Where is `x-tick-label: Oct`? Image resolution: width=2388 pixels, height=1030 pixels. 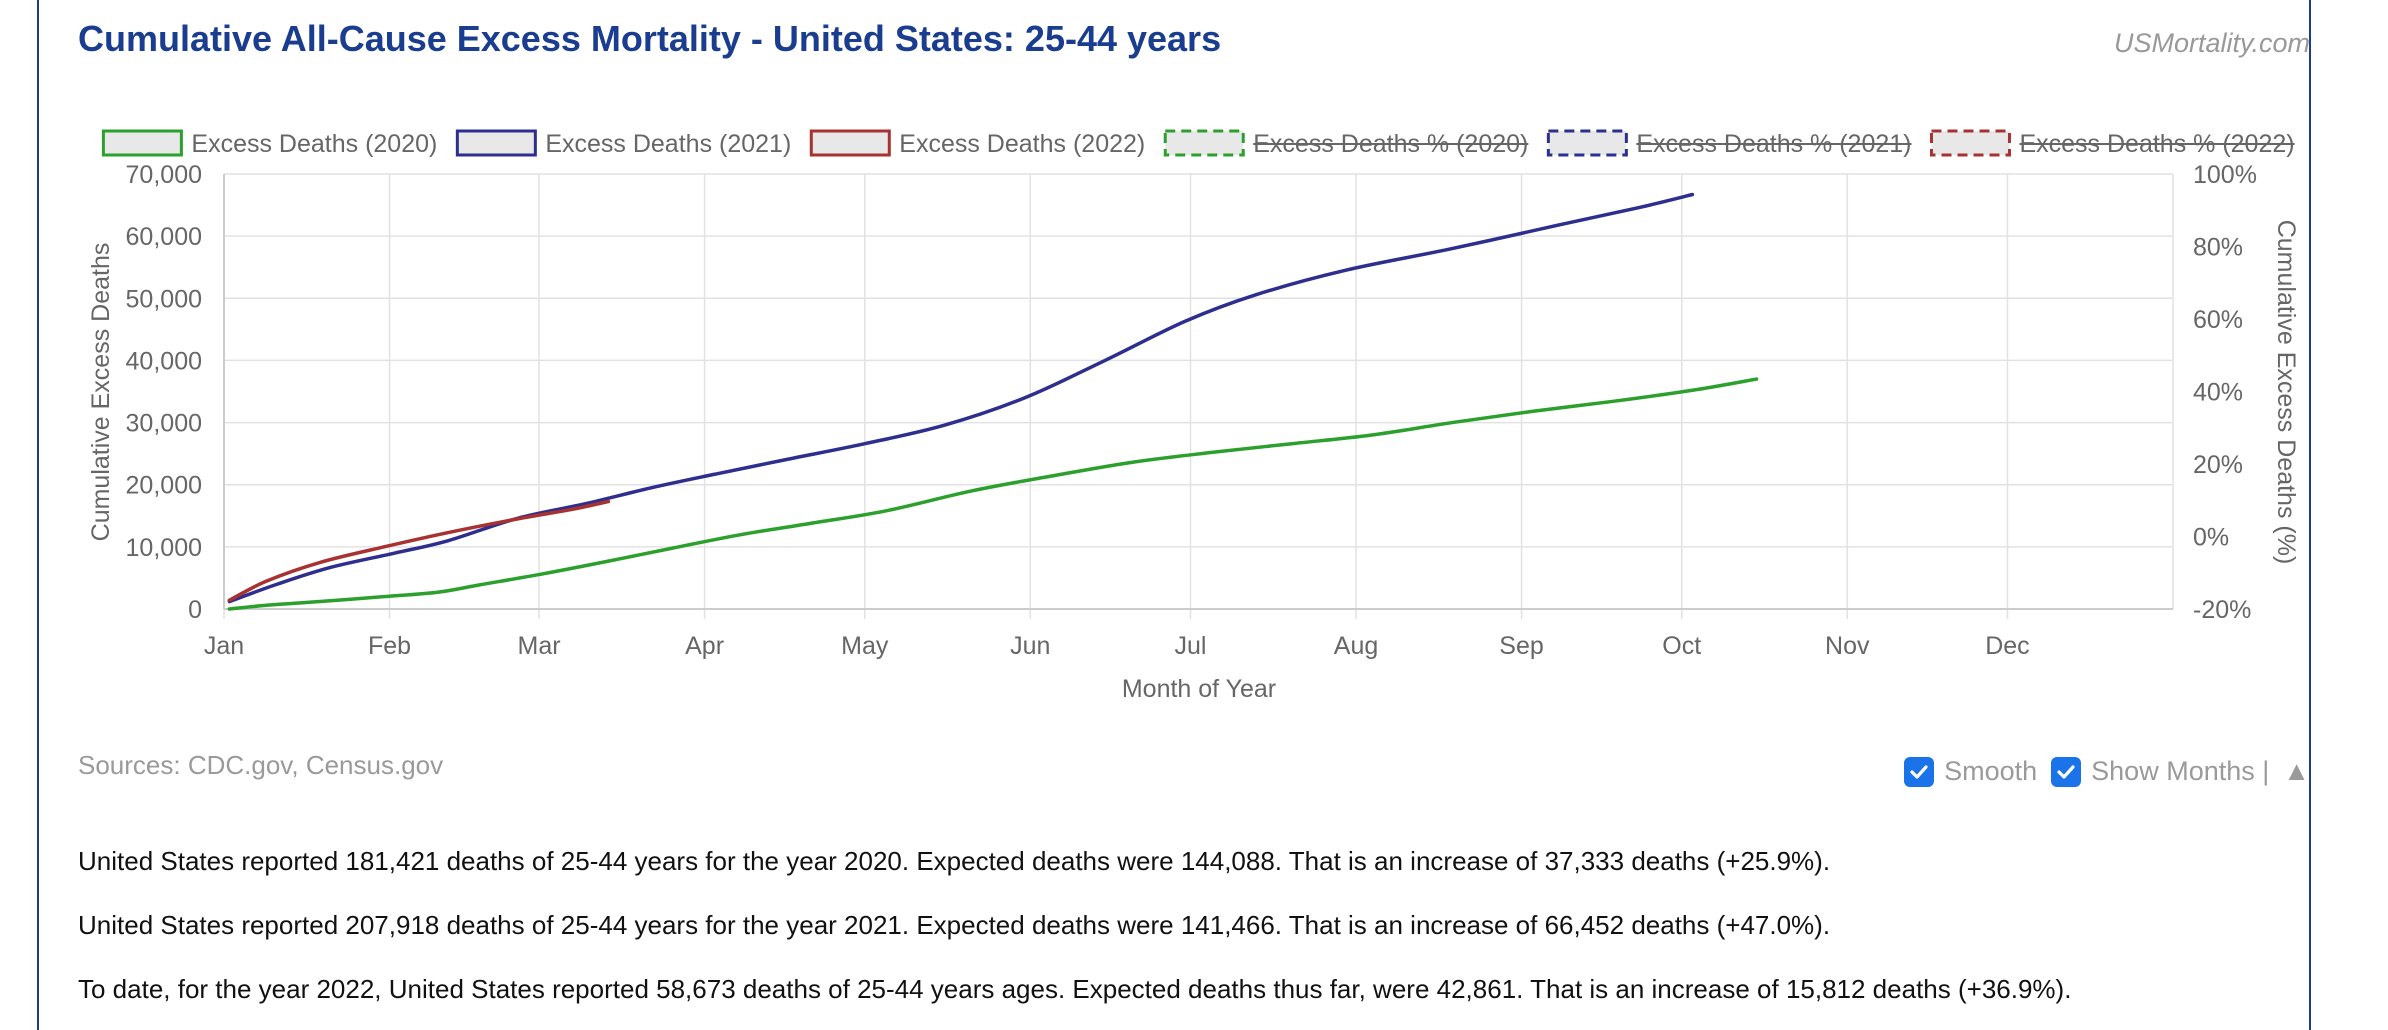
x-tick-label: Oct is located at coordinates (1681, 646).